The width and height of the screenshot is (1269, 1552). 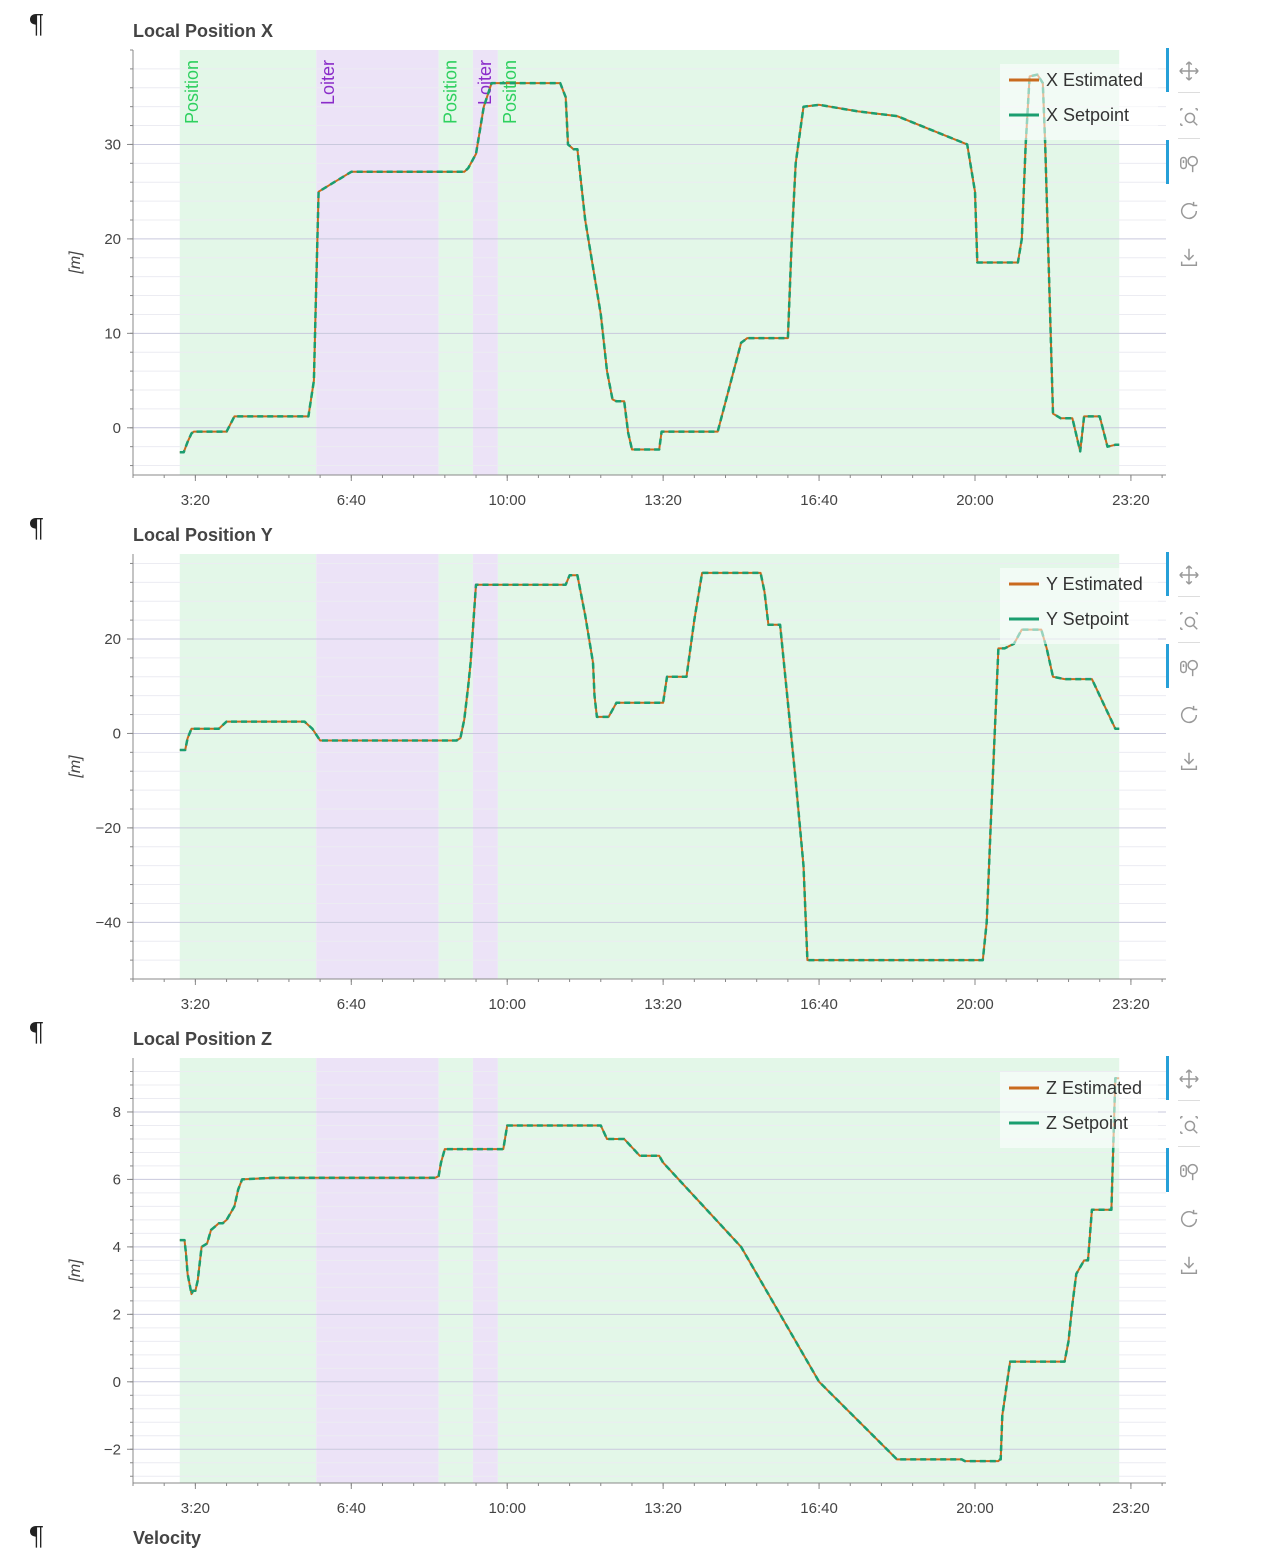 I want to click on legend: Y Estimated Y Setpoint, so click(x=1079, y=606).